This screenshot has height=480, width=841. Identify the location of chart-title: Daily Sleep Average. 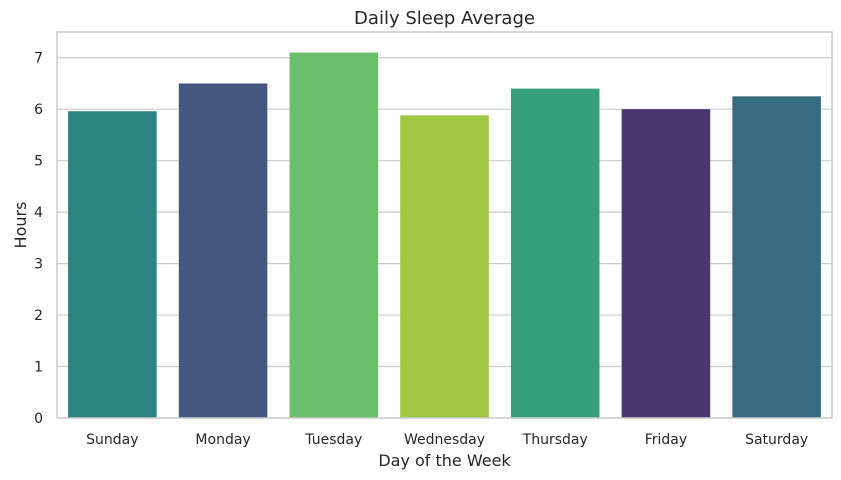
(444, 18).